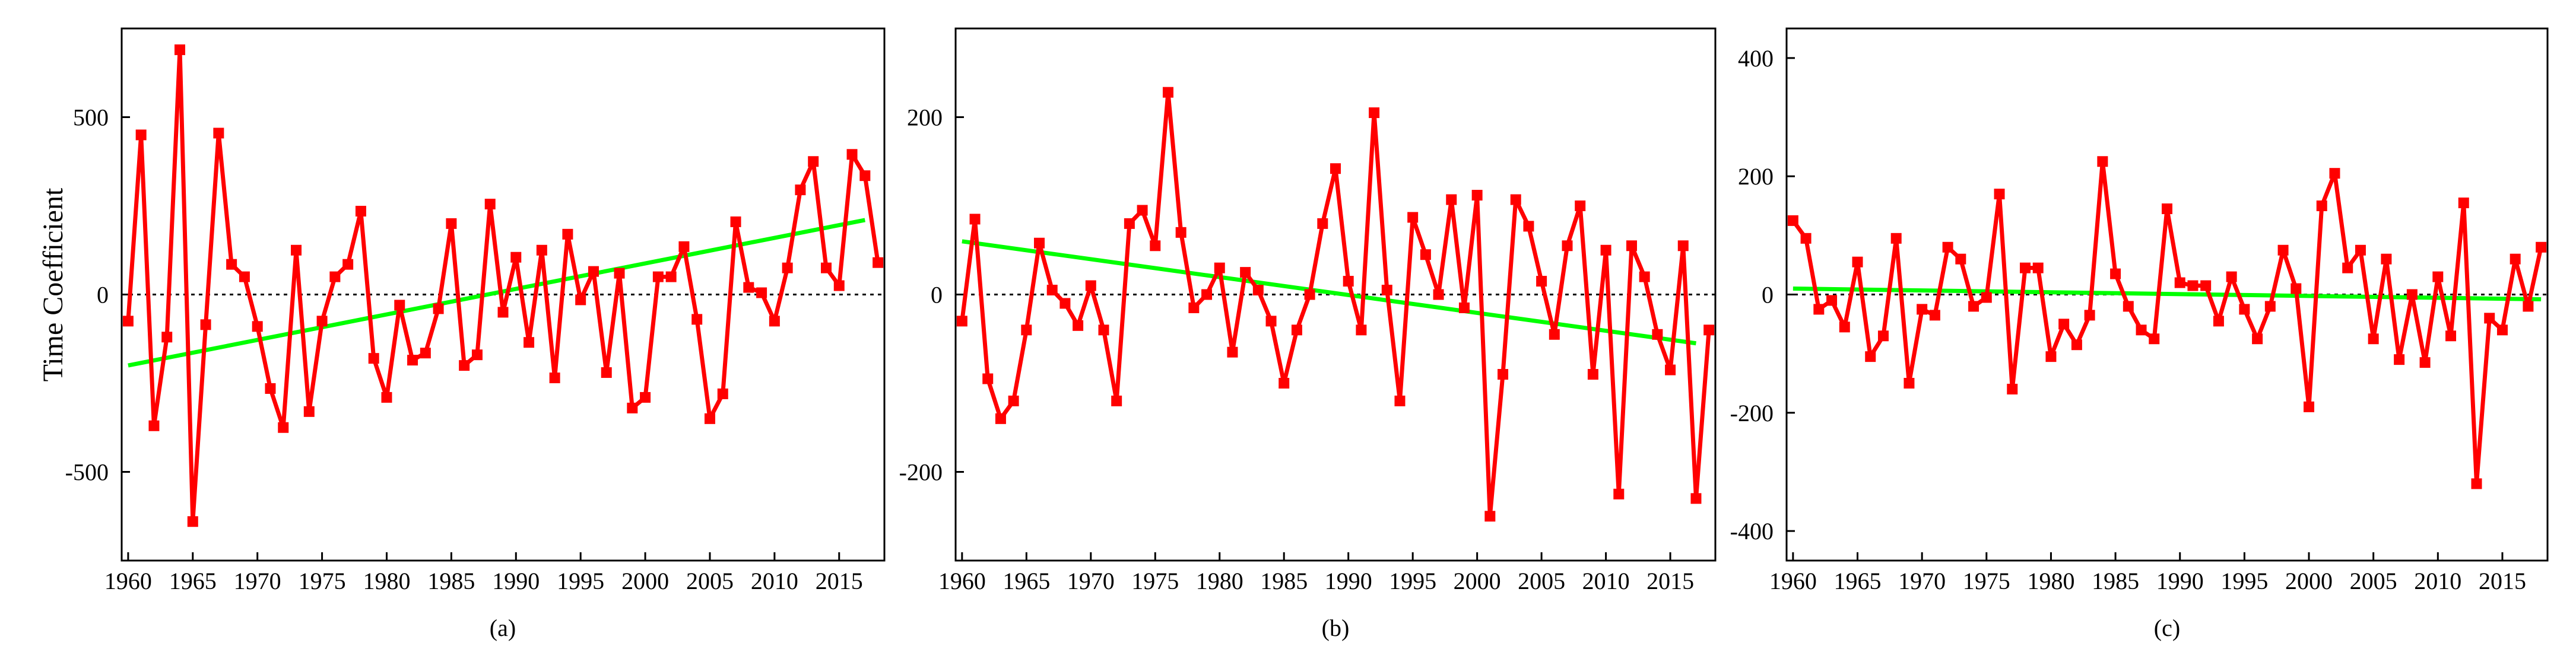 This screenshot has width=2576, height=662. I want to click on y-tick-label: -400, so click(1752, 531).